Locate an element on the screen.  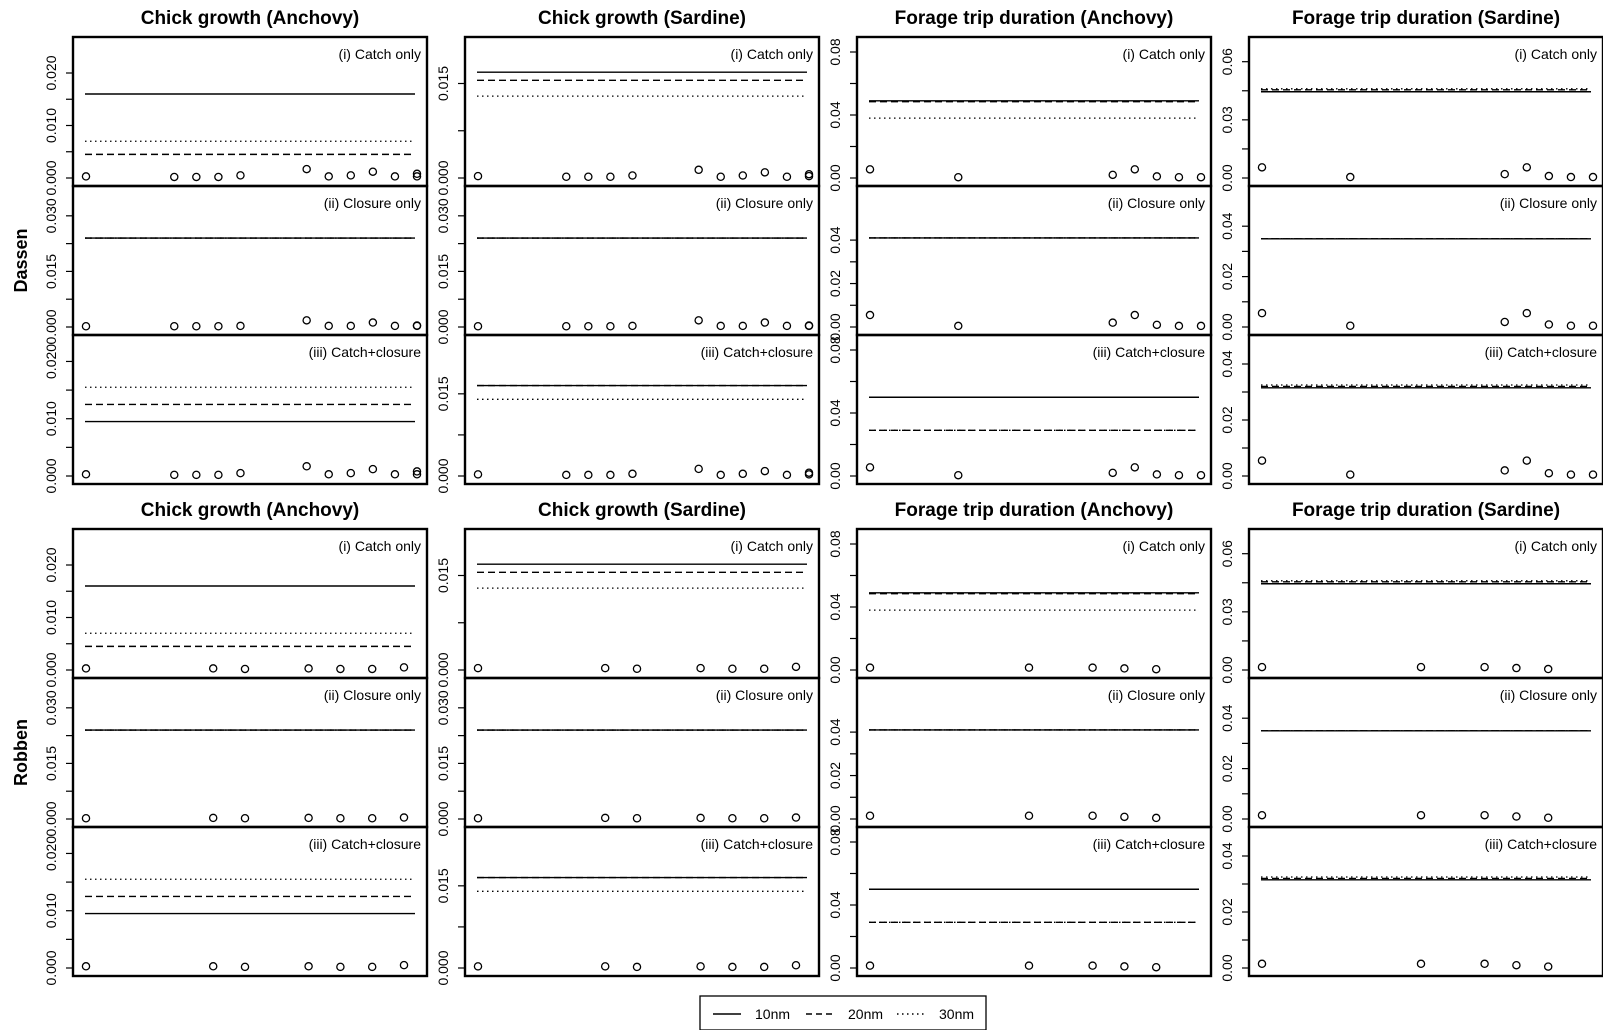
legend-label: 20nm is located at coordinates (865, 1014).